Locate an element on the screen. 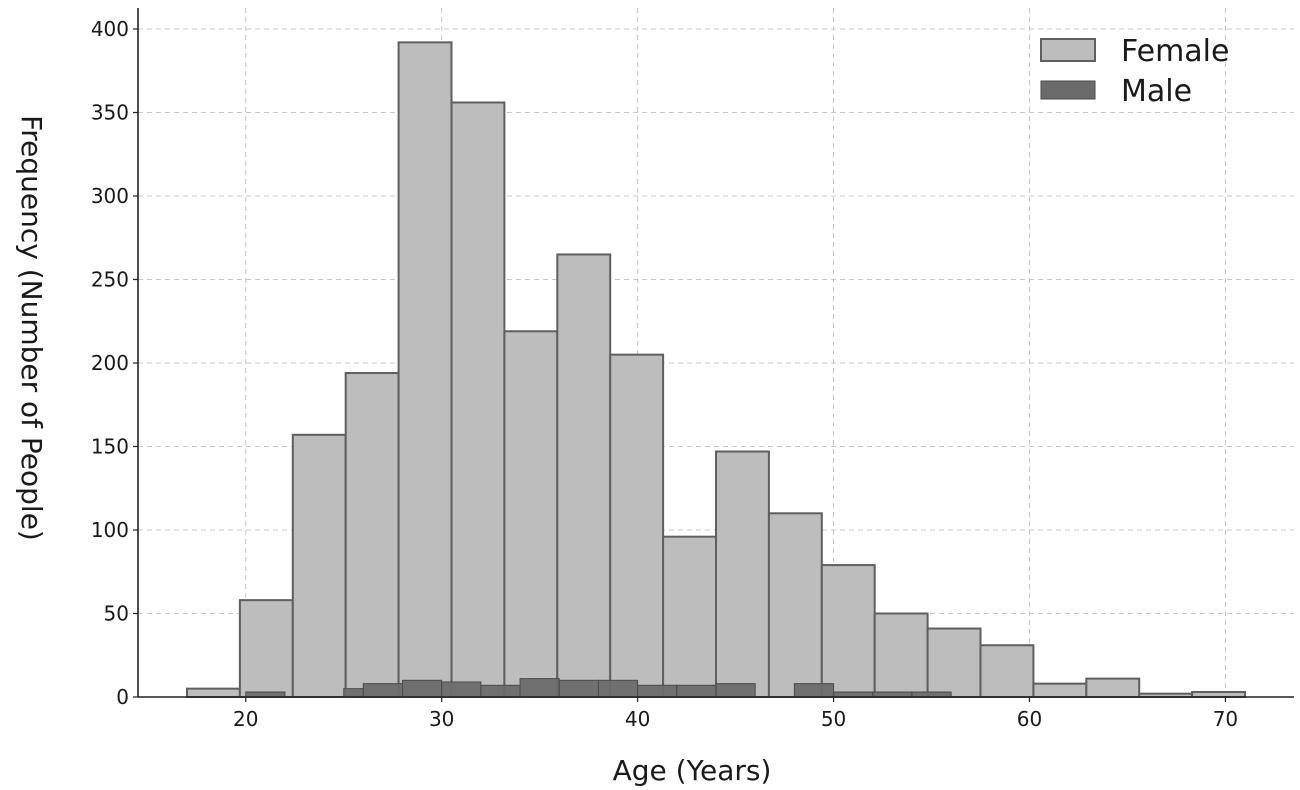  male-bars is located at coordinates (598, 688).